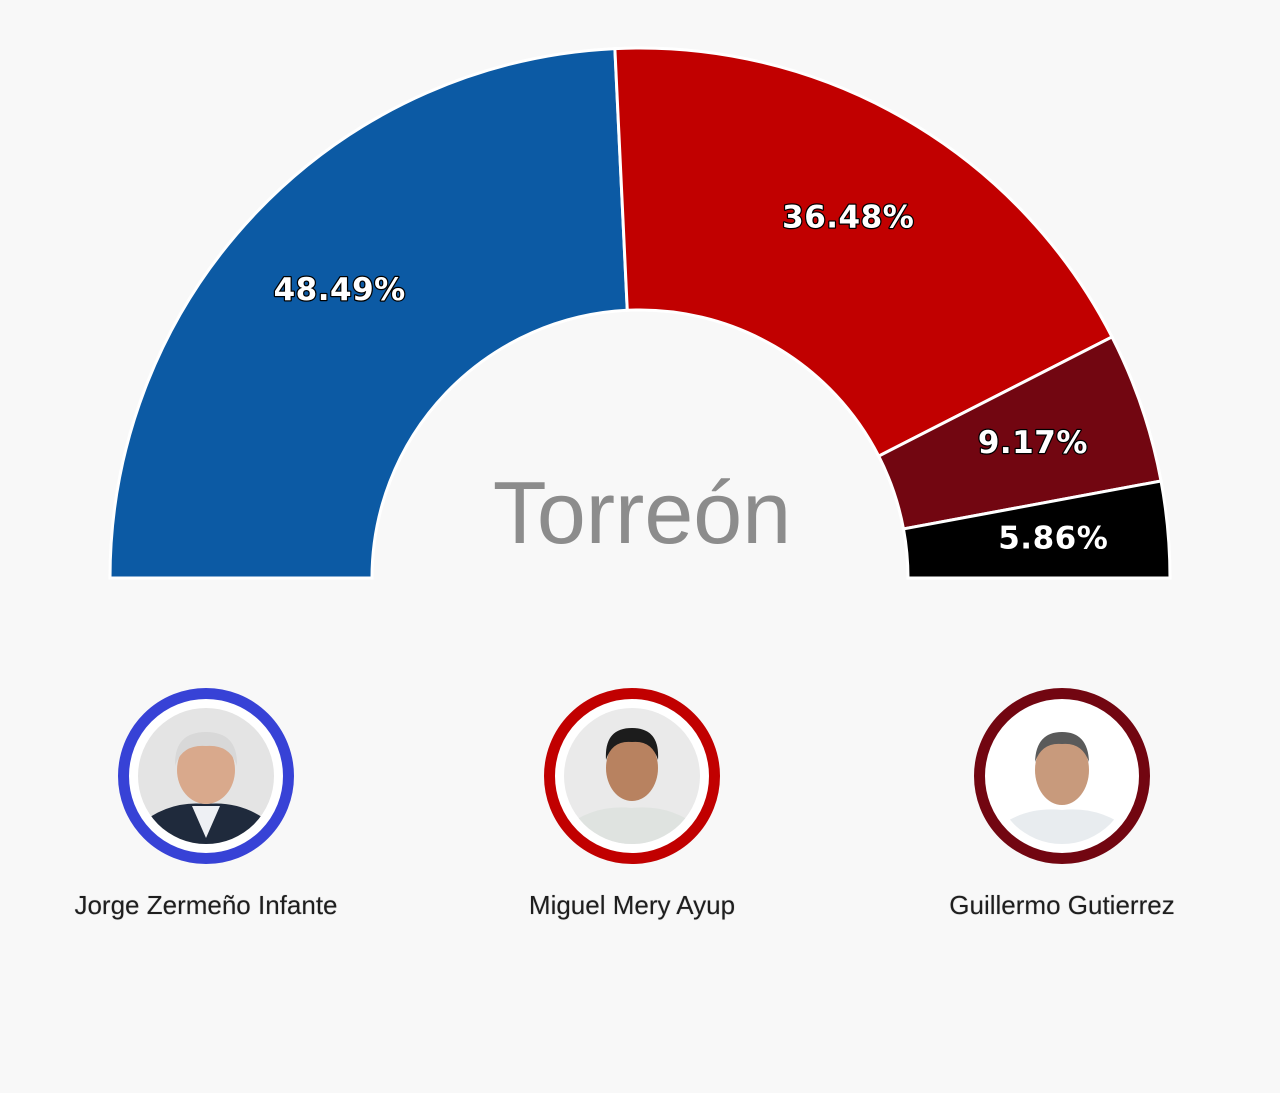 The height and width of the screenshot is (1093, 1280). I want to click on slice-data-label: 48.49%, so click(340, 290).